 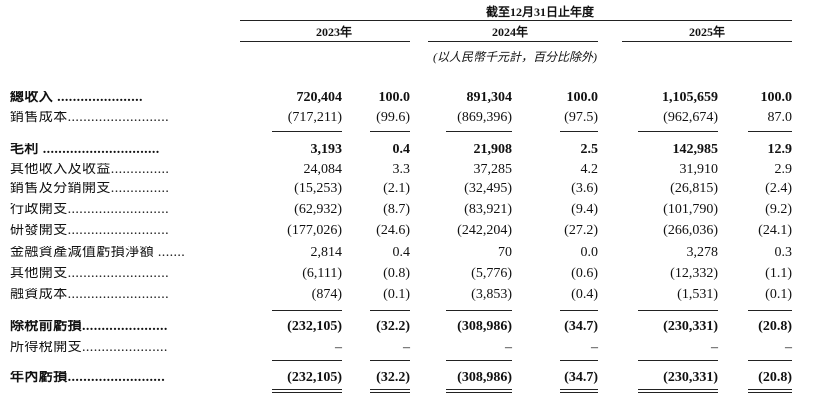 I want to click on table-cell: 0.0, so click(x=589, y=252).